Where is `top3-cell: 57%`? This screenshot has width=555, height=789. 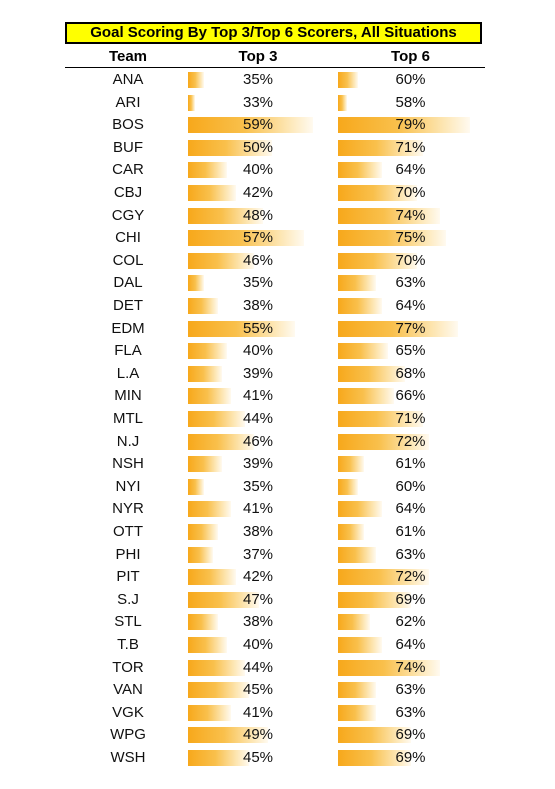
top3-cell: 57% is located at coordinates (258, 238).